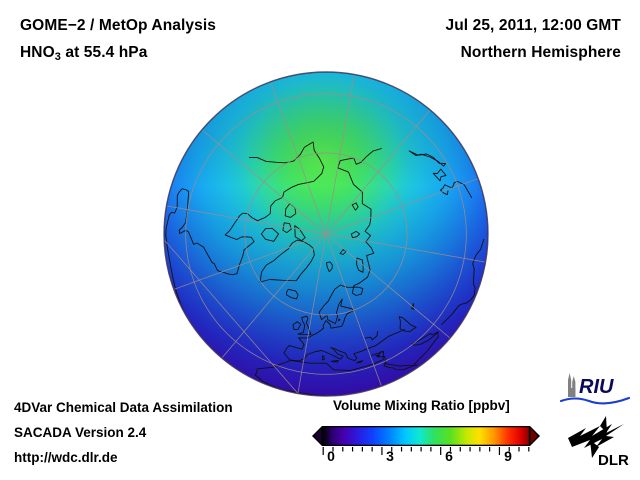 The height and width of the screenshot is (480, 640). I want to click on method-label: 4DVar Chemical Data Assimilation, so click(123, 407).